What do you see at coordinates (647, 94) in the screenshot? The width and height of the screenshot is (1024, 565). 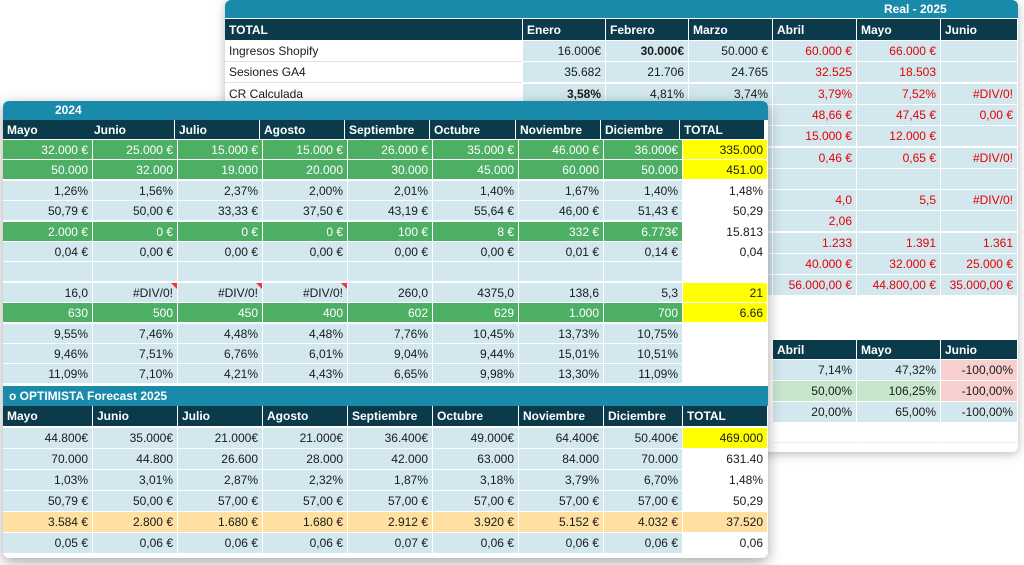 I see `data-cell: 4,81%` at bounding box center [647, 94].